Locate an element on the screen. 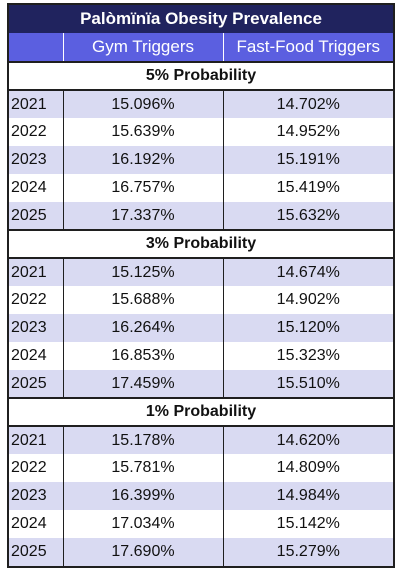 This screenshot has height=573, width=406. fast-food-triggers-cell: 15.191% is located at coordinates (308, 160).